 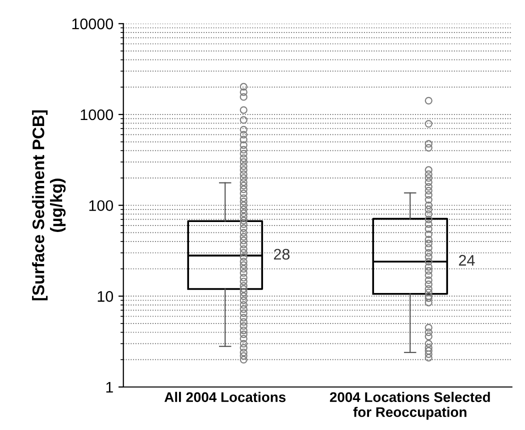 I want to click on x-tick-label: 2004 Locations Selected for Reoccupation, so click(x=410, y=406).